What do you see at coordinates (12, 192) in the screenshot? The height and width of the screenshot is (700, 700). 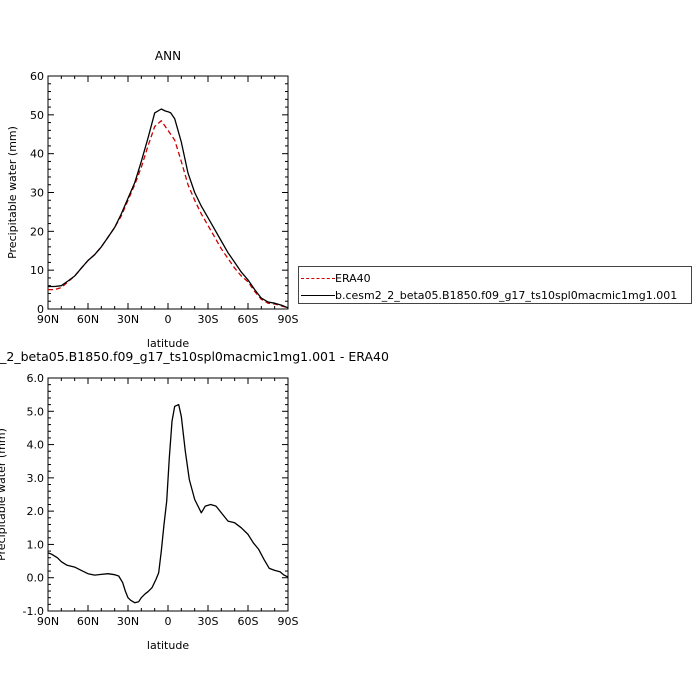 I see `top-y-axis-label: Precipitable water (mm)` at bounding box center [12, 192].